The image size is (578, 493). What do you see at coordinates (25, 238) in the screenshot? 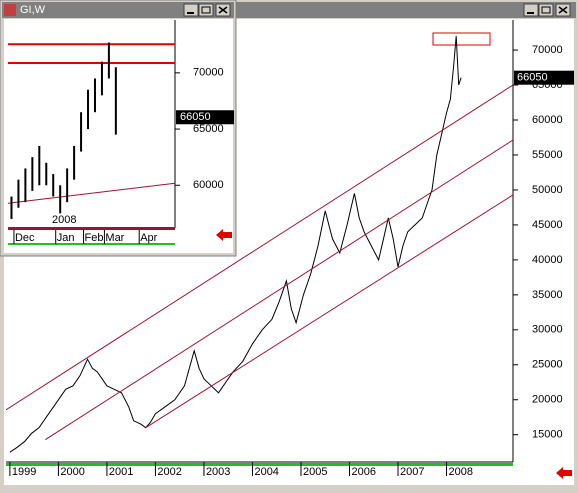
I see `x-tick-label: Dec` at bounding box center [25, 238].